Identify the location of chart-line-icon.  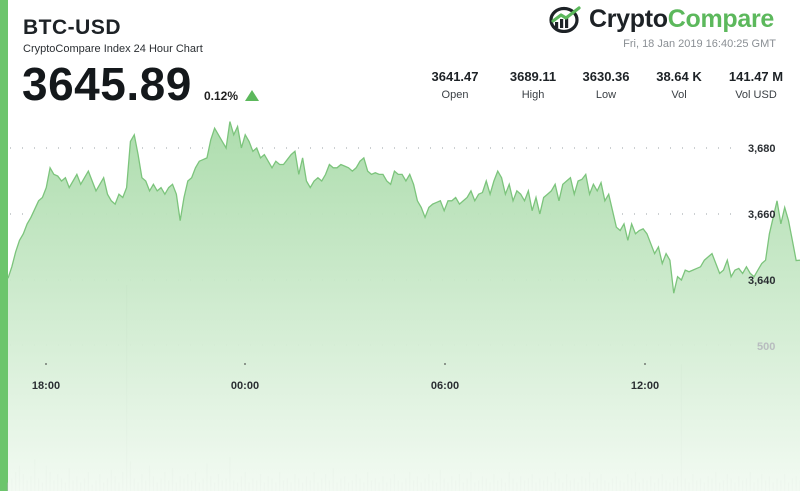
(565, 19).